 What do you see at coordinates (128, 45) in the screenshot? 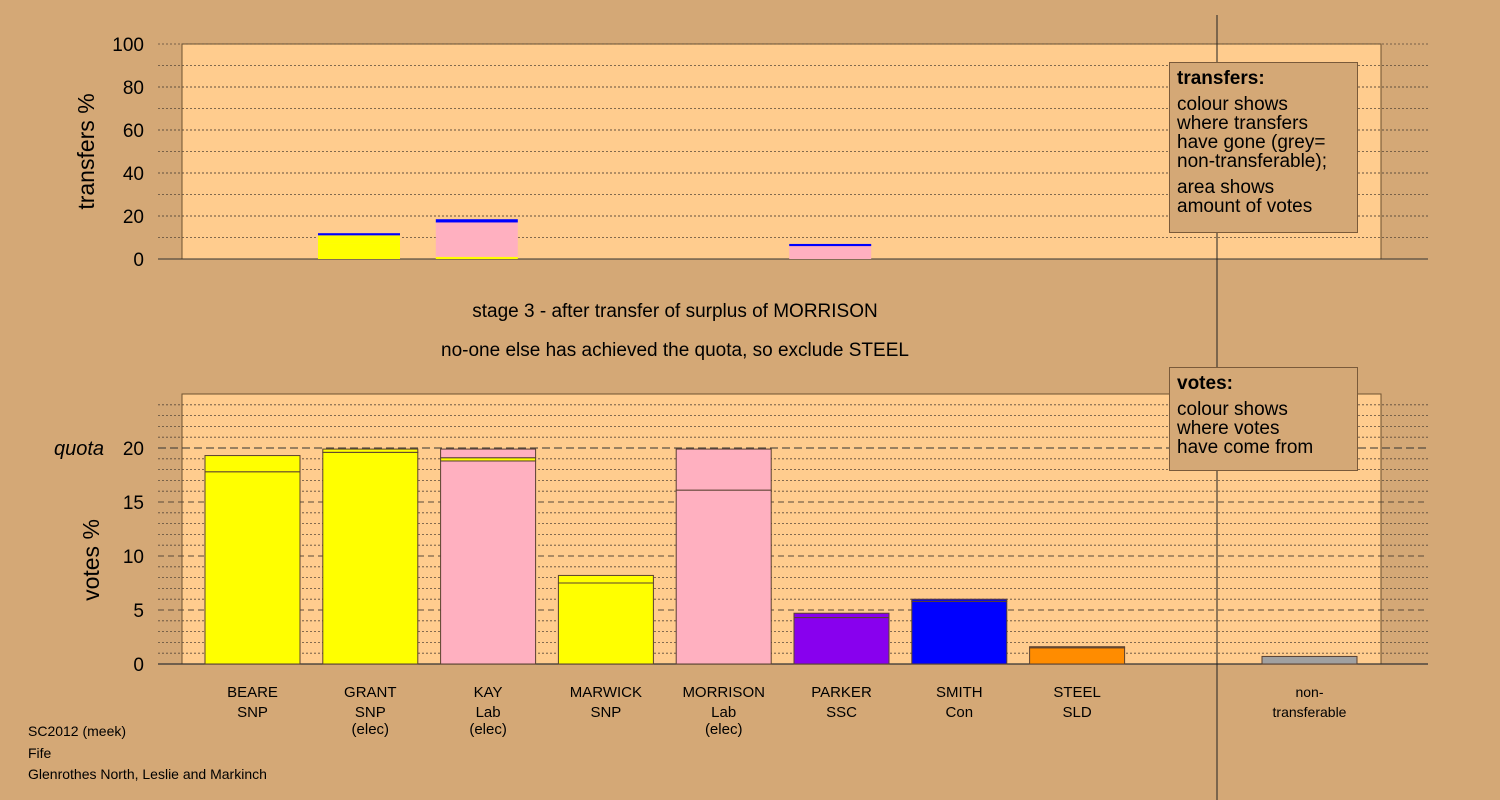
I see `transfers-tick-label: 100` at bounding box center [128, 45].